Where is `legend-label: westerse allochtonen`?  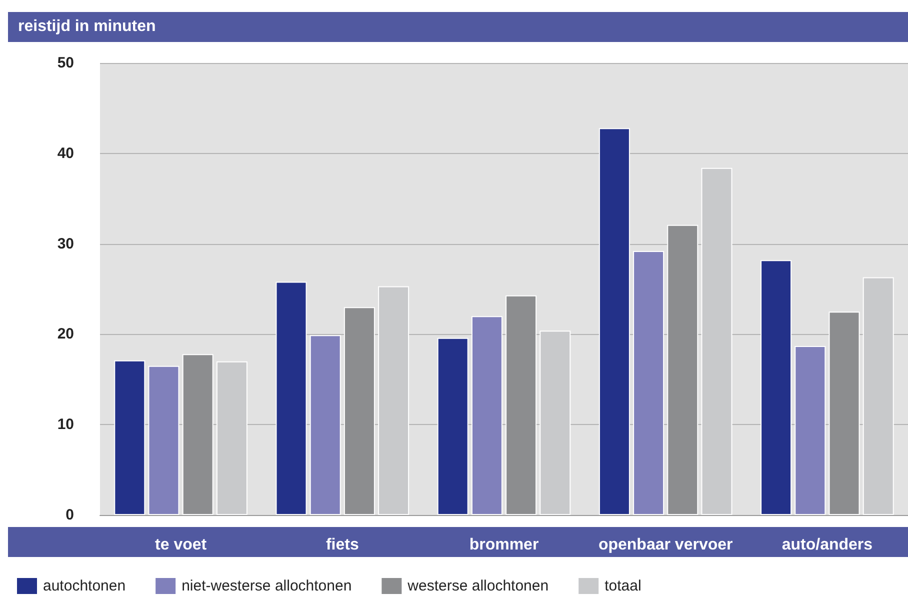
legend-label: westerse allochtonen is located at coordinates (477, 586).